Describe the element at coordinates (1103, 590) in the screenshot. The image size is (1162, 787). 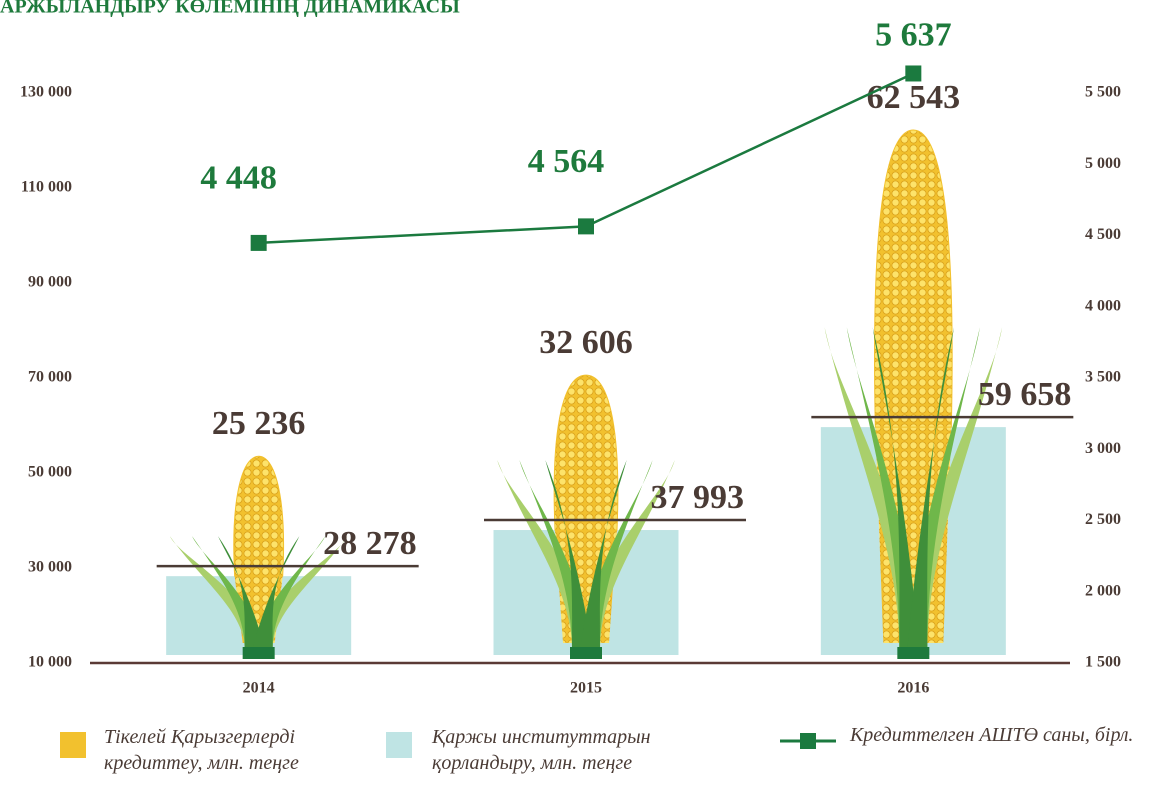
I see `y2-tick-label: 2 000` at that location.